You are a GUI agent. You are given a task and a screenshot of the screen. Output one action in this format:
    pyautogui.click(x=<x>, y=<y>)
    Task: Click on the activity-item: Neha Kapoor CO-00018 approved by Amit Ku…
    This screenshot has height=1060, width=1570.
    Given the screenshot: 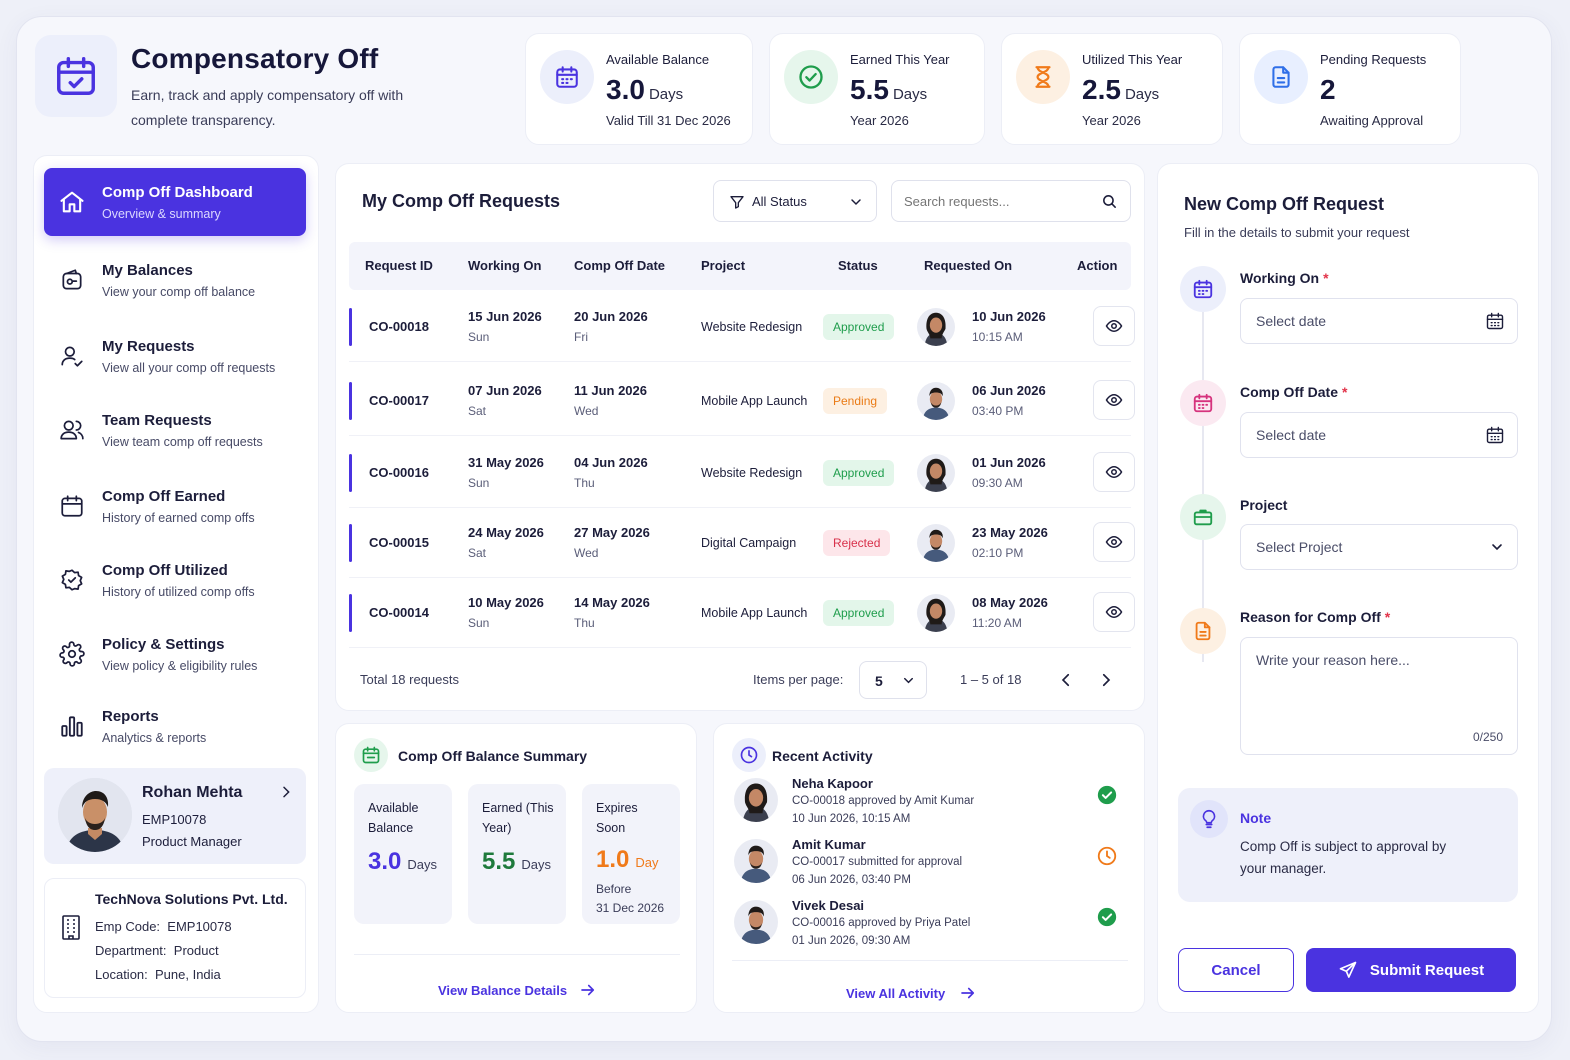 What is the action you would take?
    pyautogui.click(x=930, y=805)
    